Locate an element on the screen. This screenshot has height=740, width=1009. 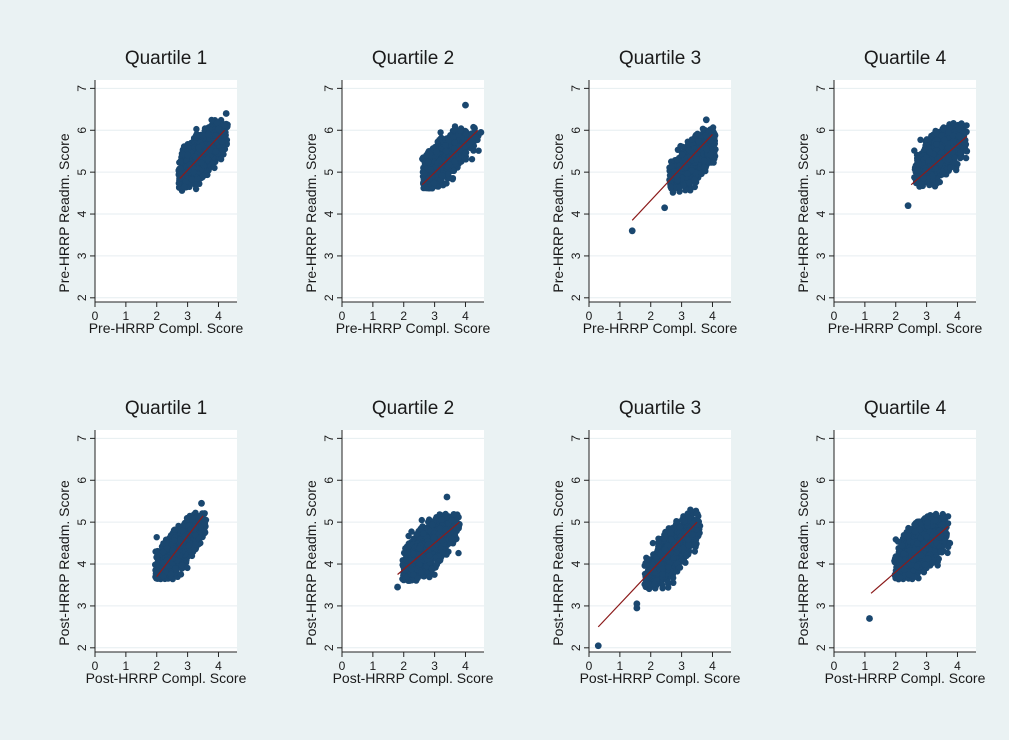
panel-title: Quartile 3 is located at coordinates (660, 58).